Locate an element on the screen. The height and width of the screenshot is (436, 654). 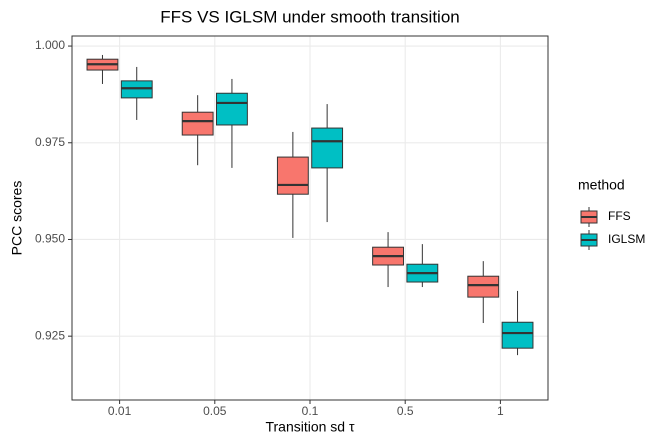
y-tick-label: 0.950 is located at coordinates (50, 239).